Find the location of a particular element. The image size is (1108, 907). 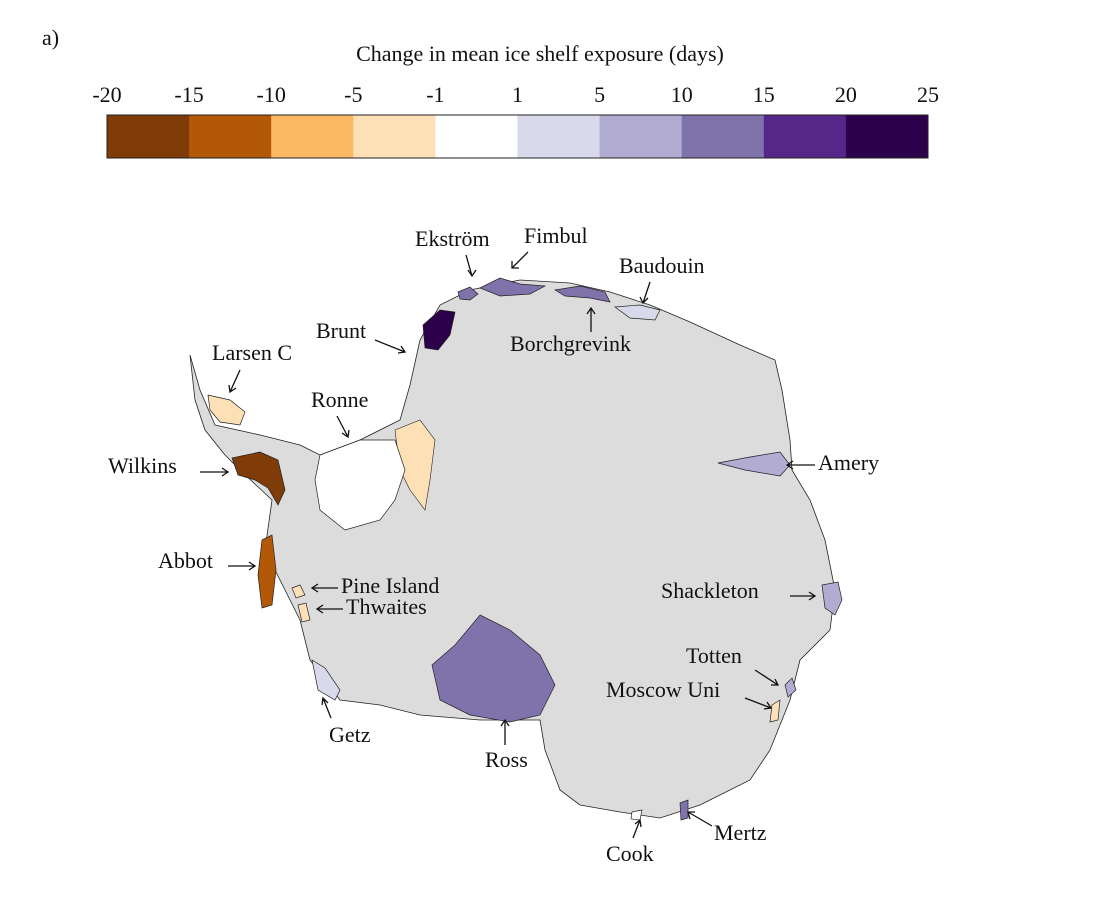

shelf-label: Fimbul is located at coordinates (556, 235).